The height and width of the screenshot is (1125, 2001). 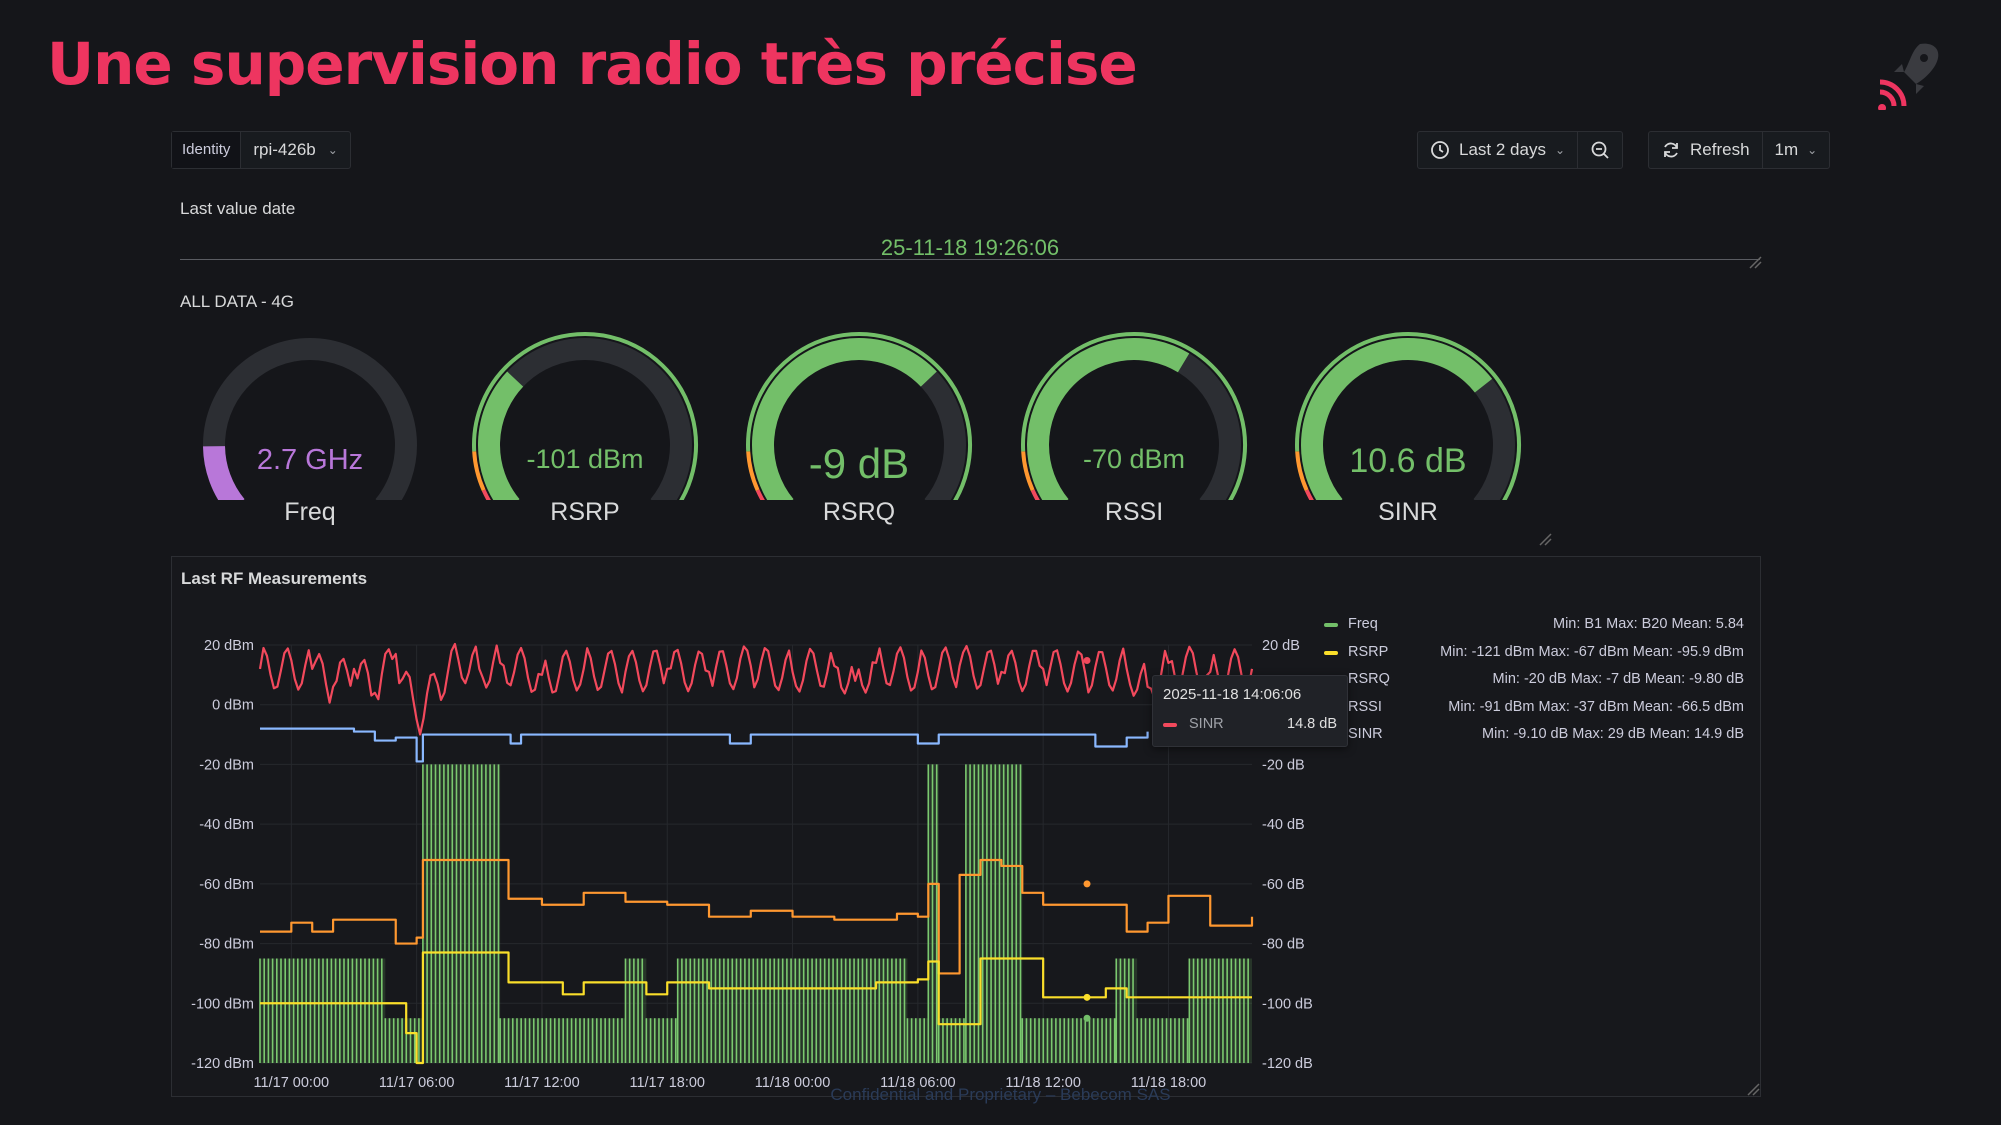 I want to click on gauge-label: RSRP, so click(x=585, y=512).